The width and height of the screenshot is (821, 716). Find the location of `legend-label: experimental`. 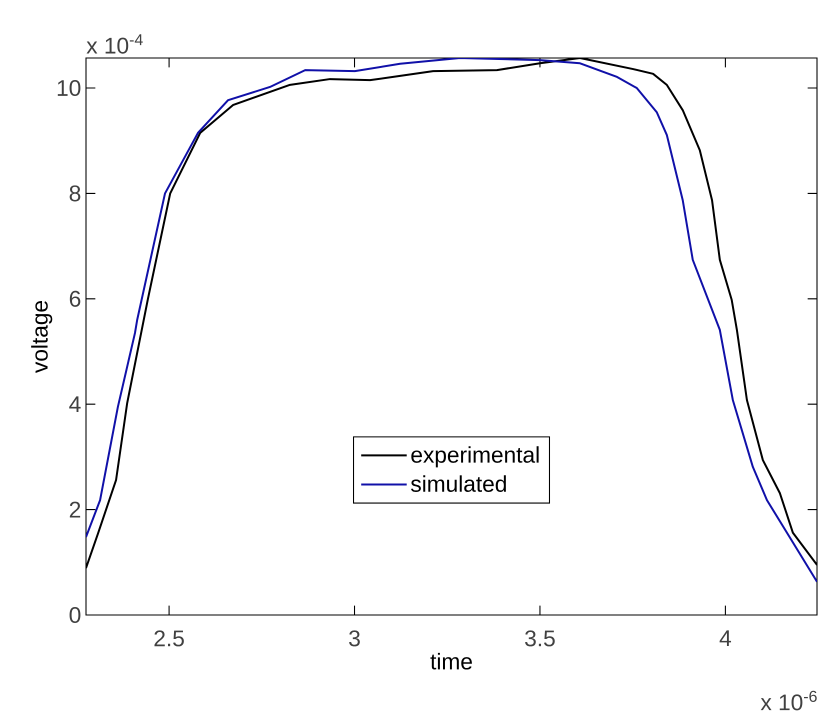

legend-label: experimental is located at coordinates (475, 457).